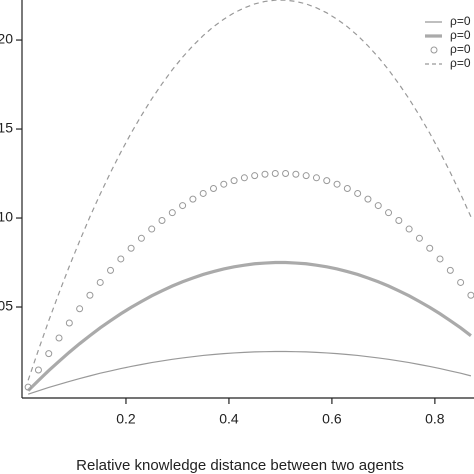 This screenshot has height=474, width=474. Describe the element at coordinates (332, 419) in the screenshot. I see `x-tick-label: 0.6` at that location.